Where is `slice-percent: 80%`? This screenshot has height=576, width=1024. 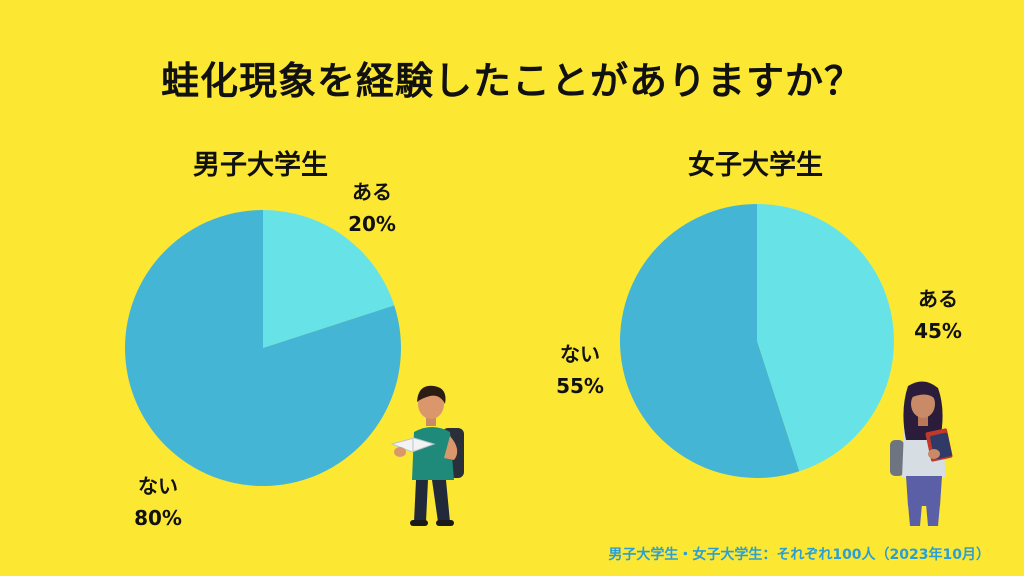
slice-percent: 80% is located at coordinates (158, 518).